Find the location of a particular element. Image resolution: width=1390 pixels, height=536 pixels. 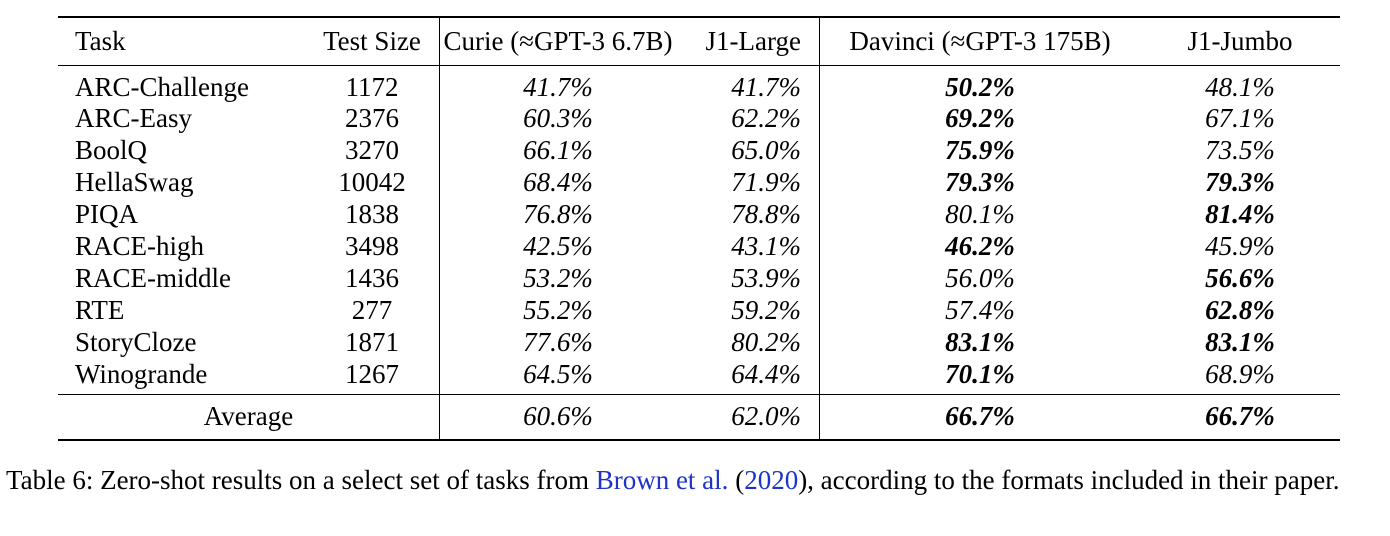

cell-task: RTE is located at coordinates (100, 310).